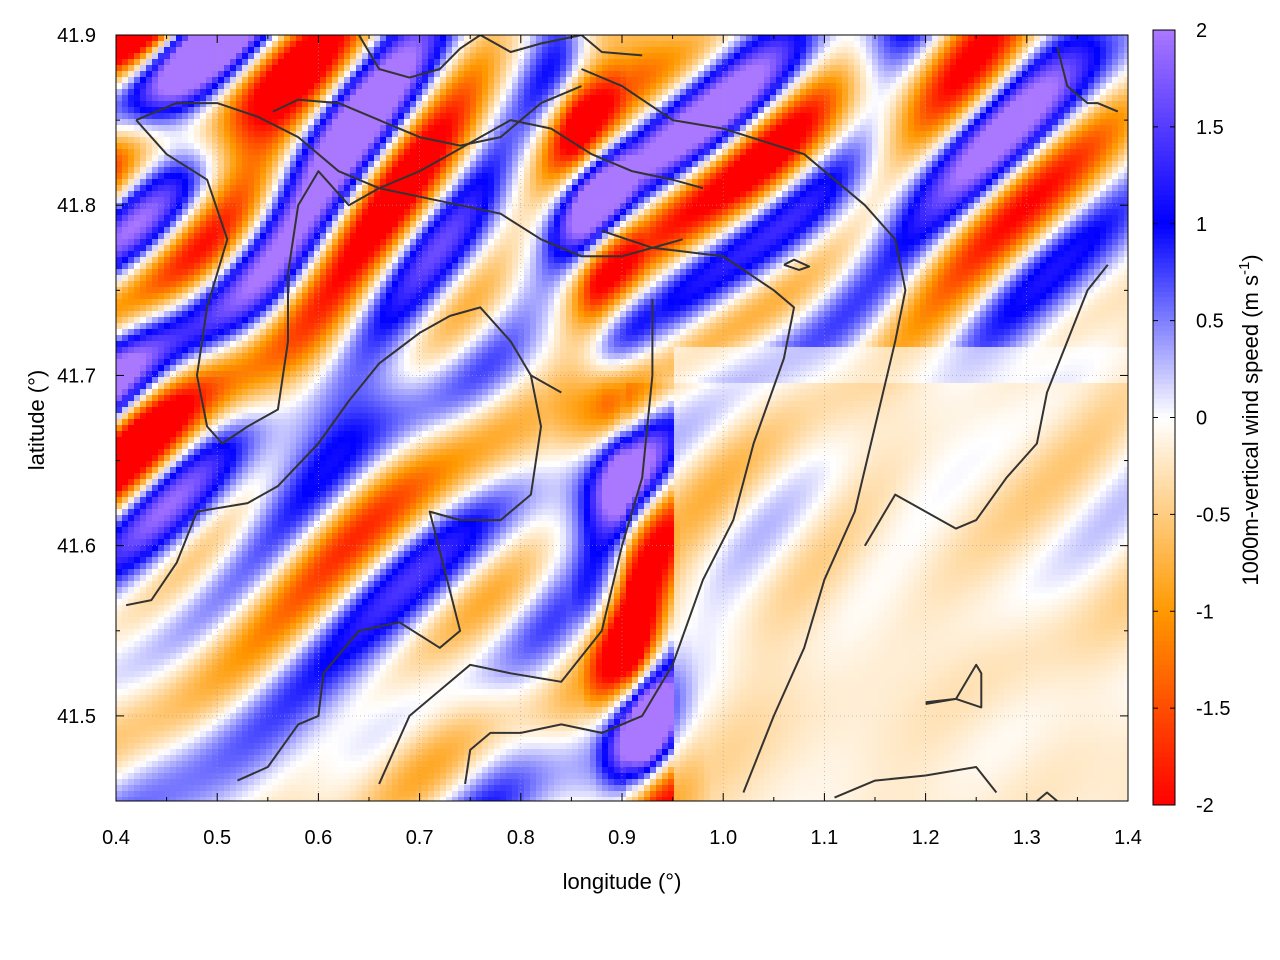  I want to click on y-tick-label: 41.7, so click(76, 376).